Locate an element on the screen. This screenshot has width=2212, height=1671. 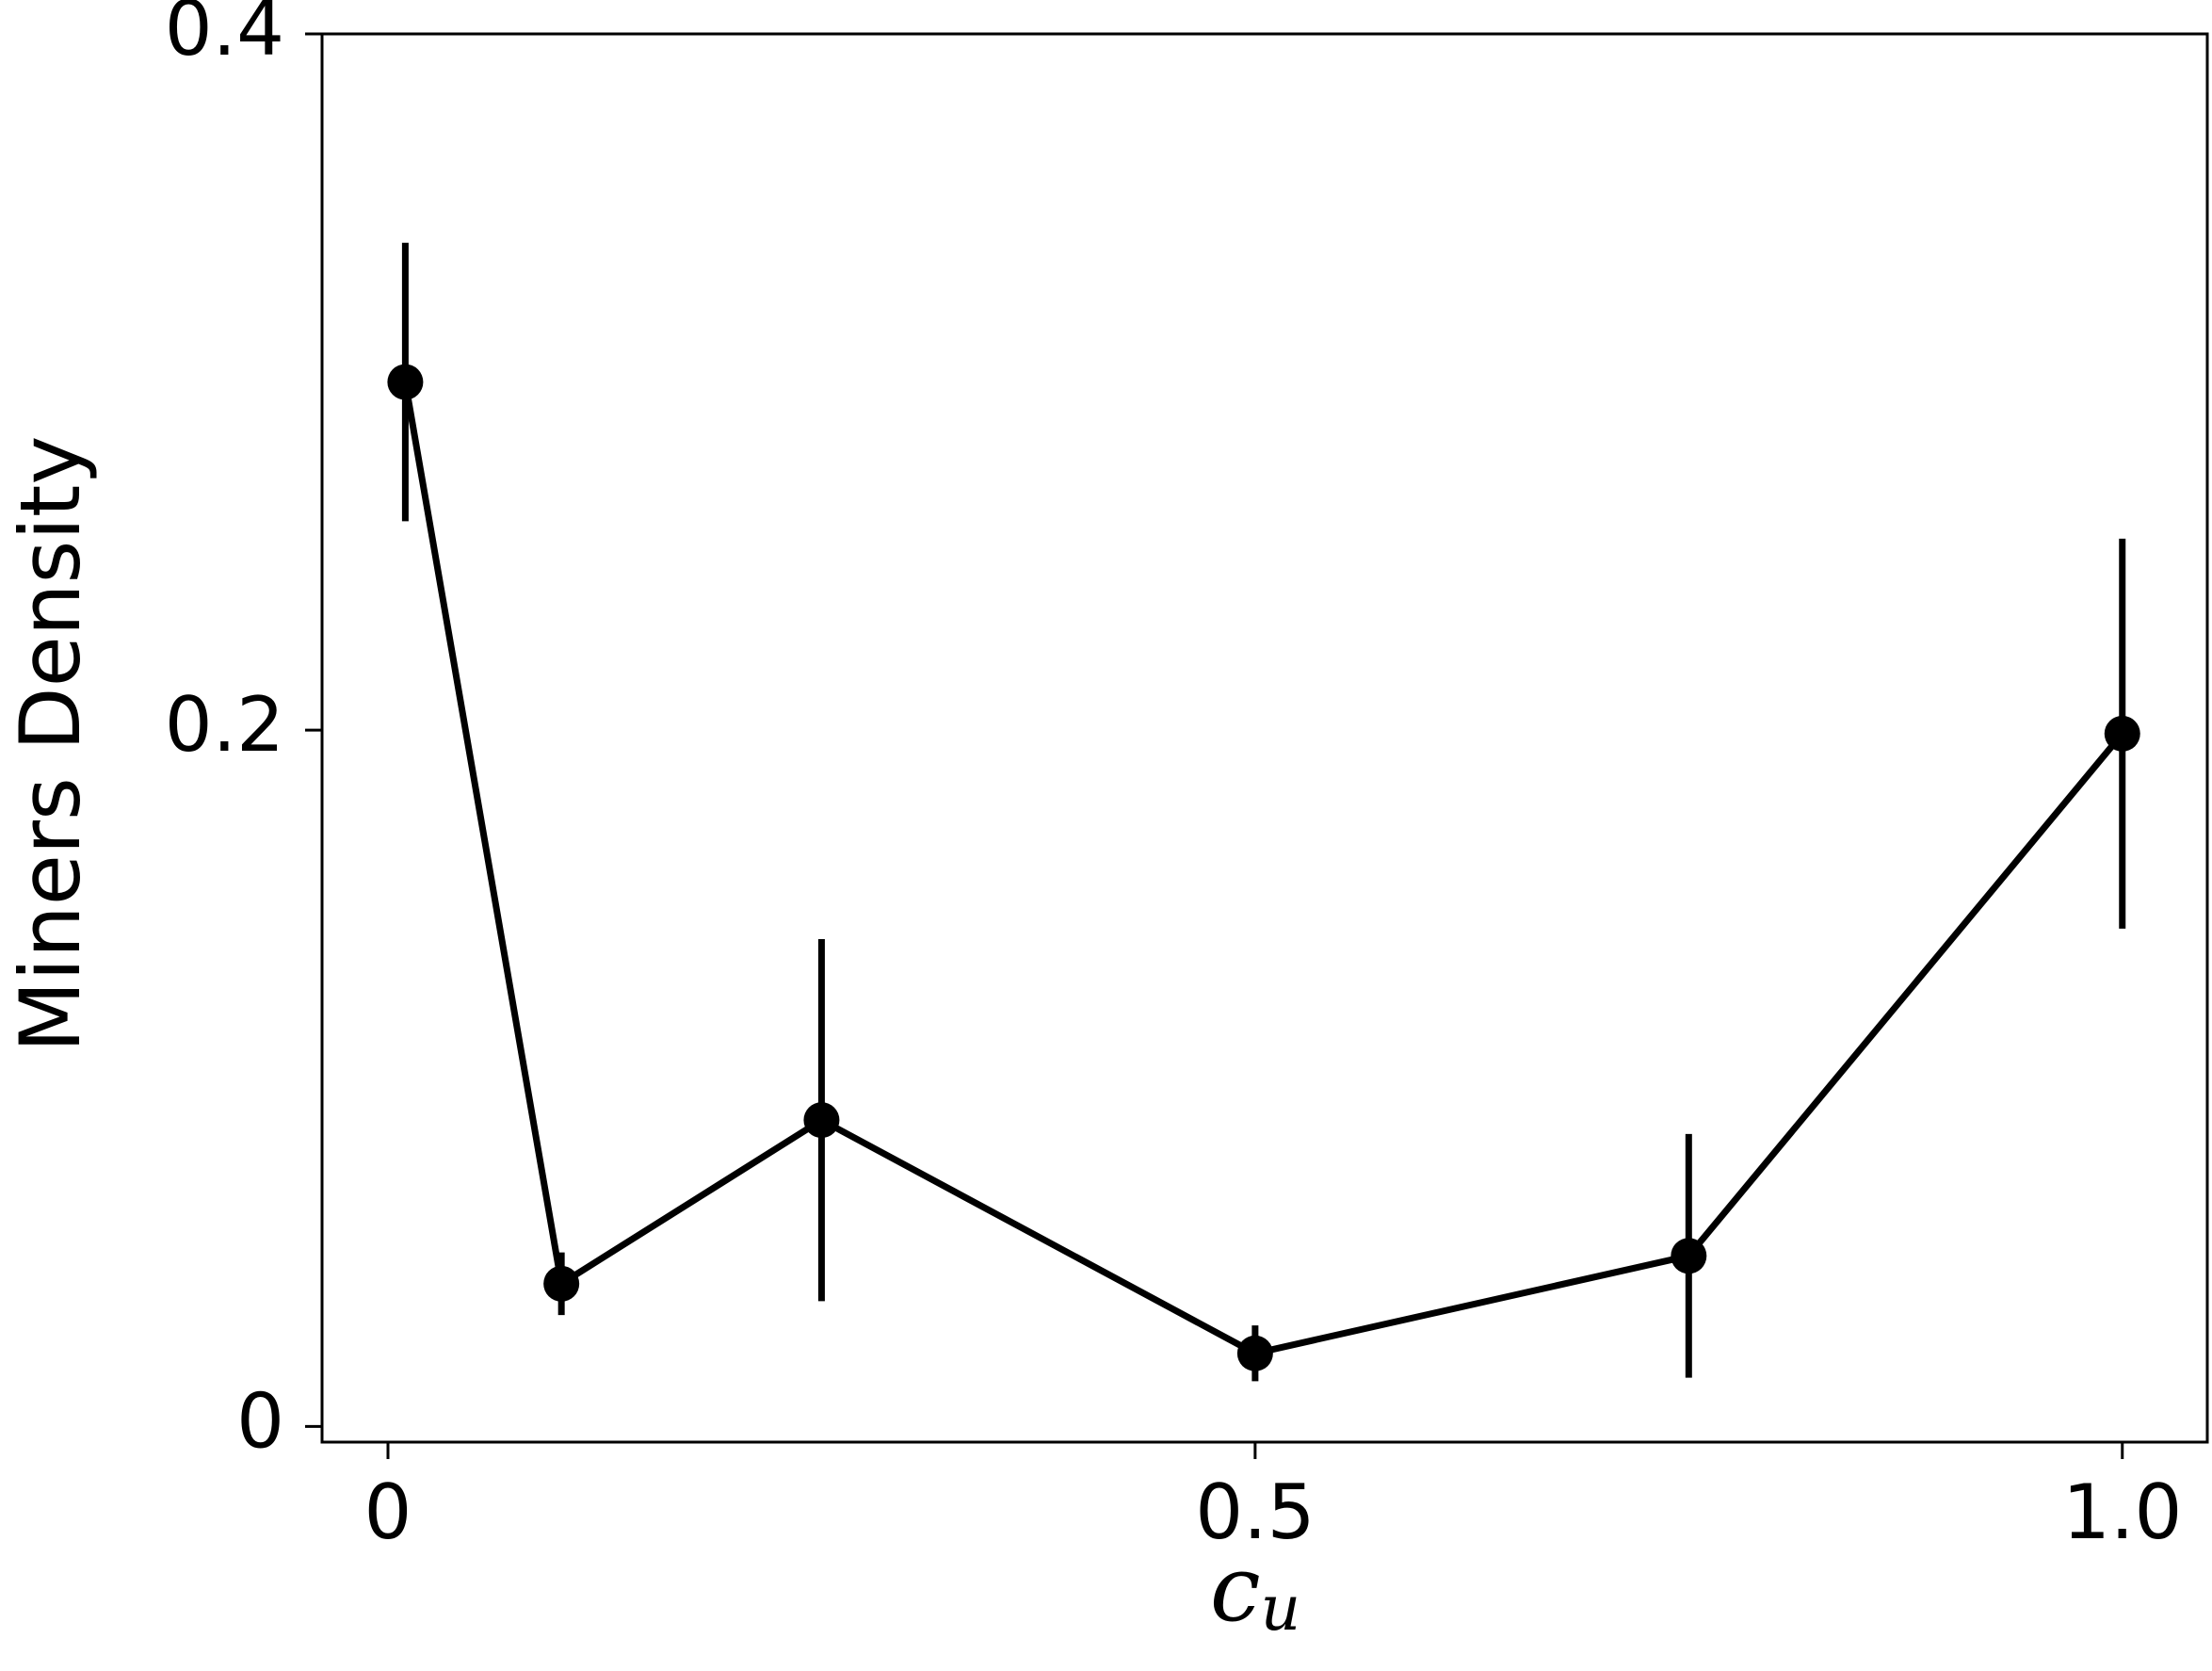
y-tick-label: 0.4 is located at coordinates (224, 36).